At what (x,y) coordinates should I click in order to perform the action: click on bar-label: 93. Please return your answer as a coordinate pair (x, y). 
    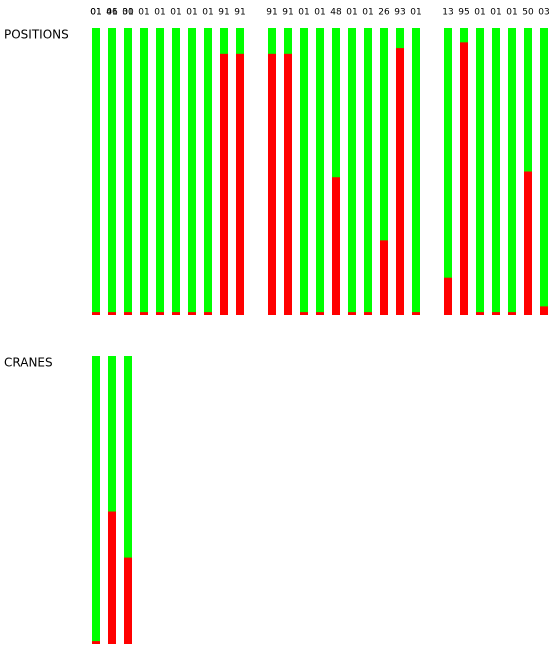
    Looking at the image, I should click on (399, 13).